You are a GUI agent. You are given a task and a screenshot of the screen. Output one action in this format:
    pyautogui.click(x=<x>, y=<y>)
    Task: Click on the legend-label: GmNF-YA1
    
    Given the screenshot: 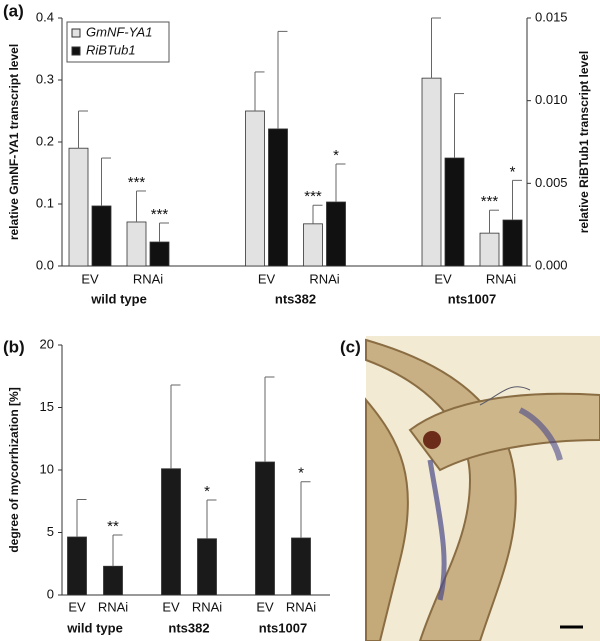 What is the action you would take?
    pyautogui.click(x=119, y=31)
    